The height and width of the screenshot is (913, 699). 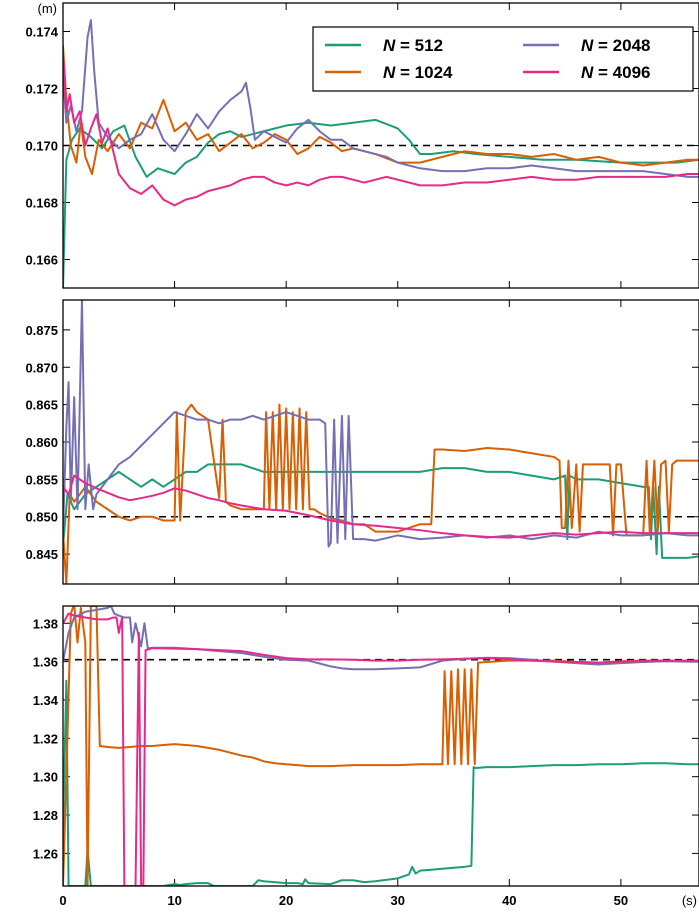 What do you see at coordinates (41, 260) in the screenshot?
I see `y-tick-label: 0.166` at bounding box center [41, 260].